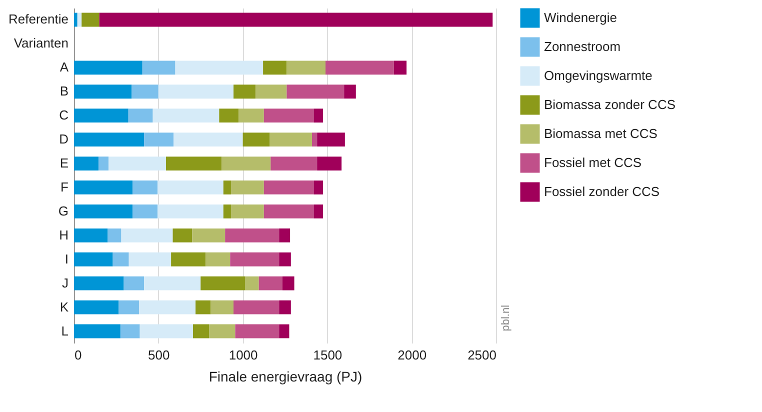 This screenshot has width=762, height=412. Describe the element at coordinates (63, 115) in the screenshot. I see `y-tick-label: C` at that location.